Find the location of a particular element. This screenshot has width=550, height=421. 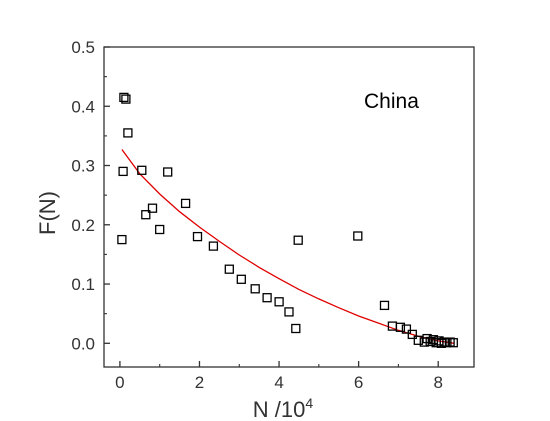

x-tick-label: 4 is located at coordinates (278, 382).